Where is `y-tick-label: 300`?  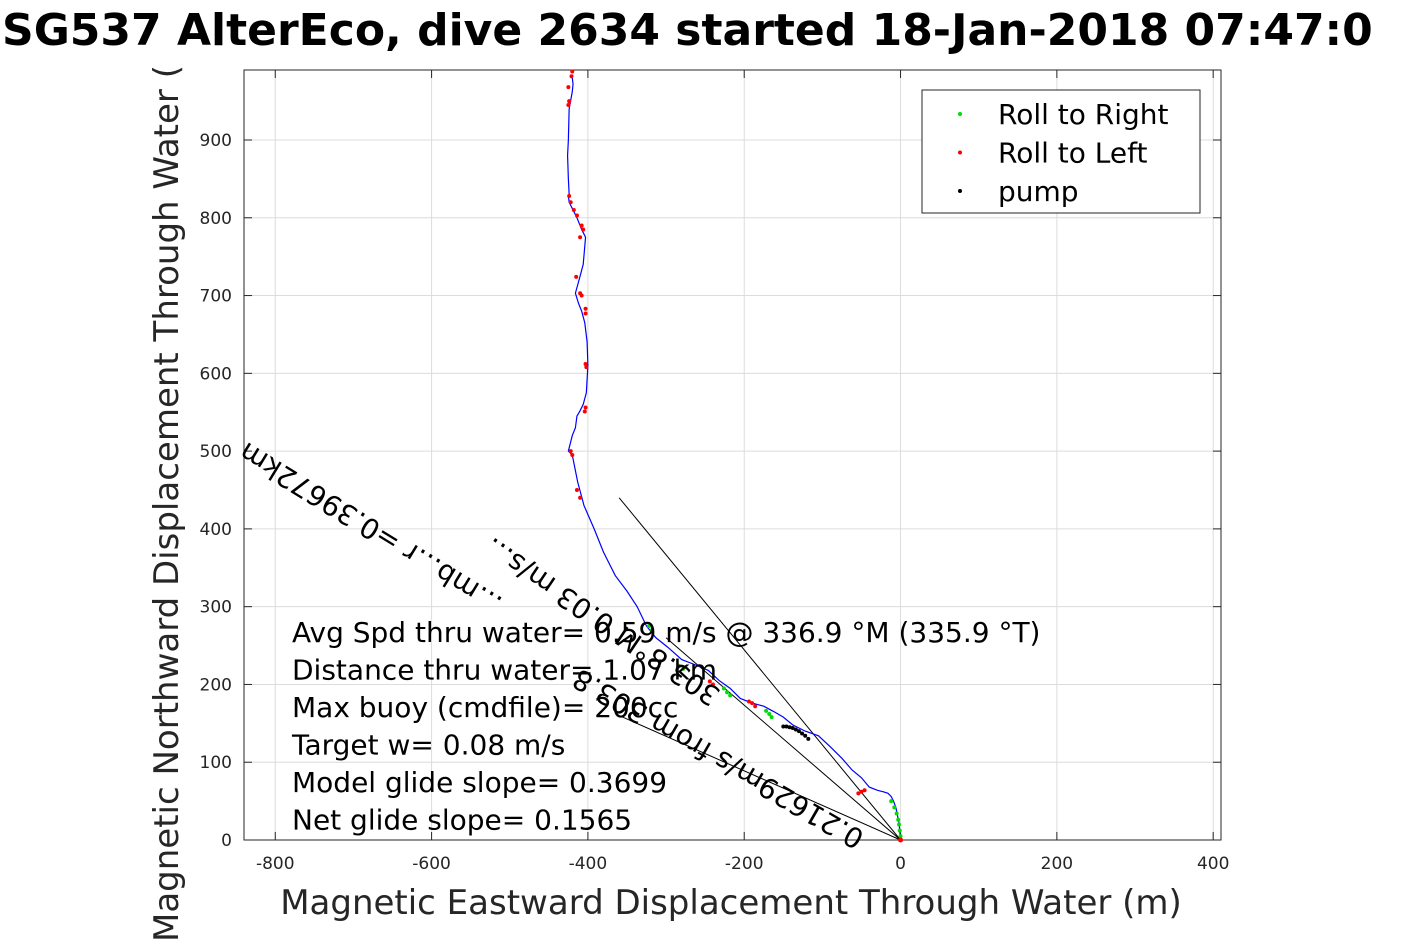 y-tick-label: 300 is located at coordinates (216, 608).